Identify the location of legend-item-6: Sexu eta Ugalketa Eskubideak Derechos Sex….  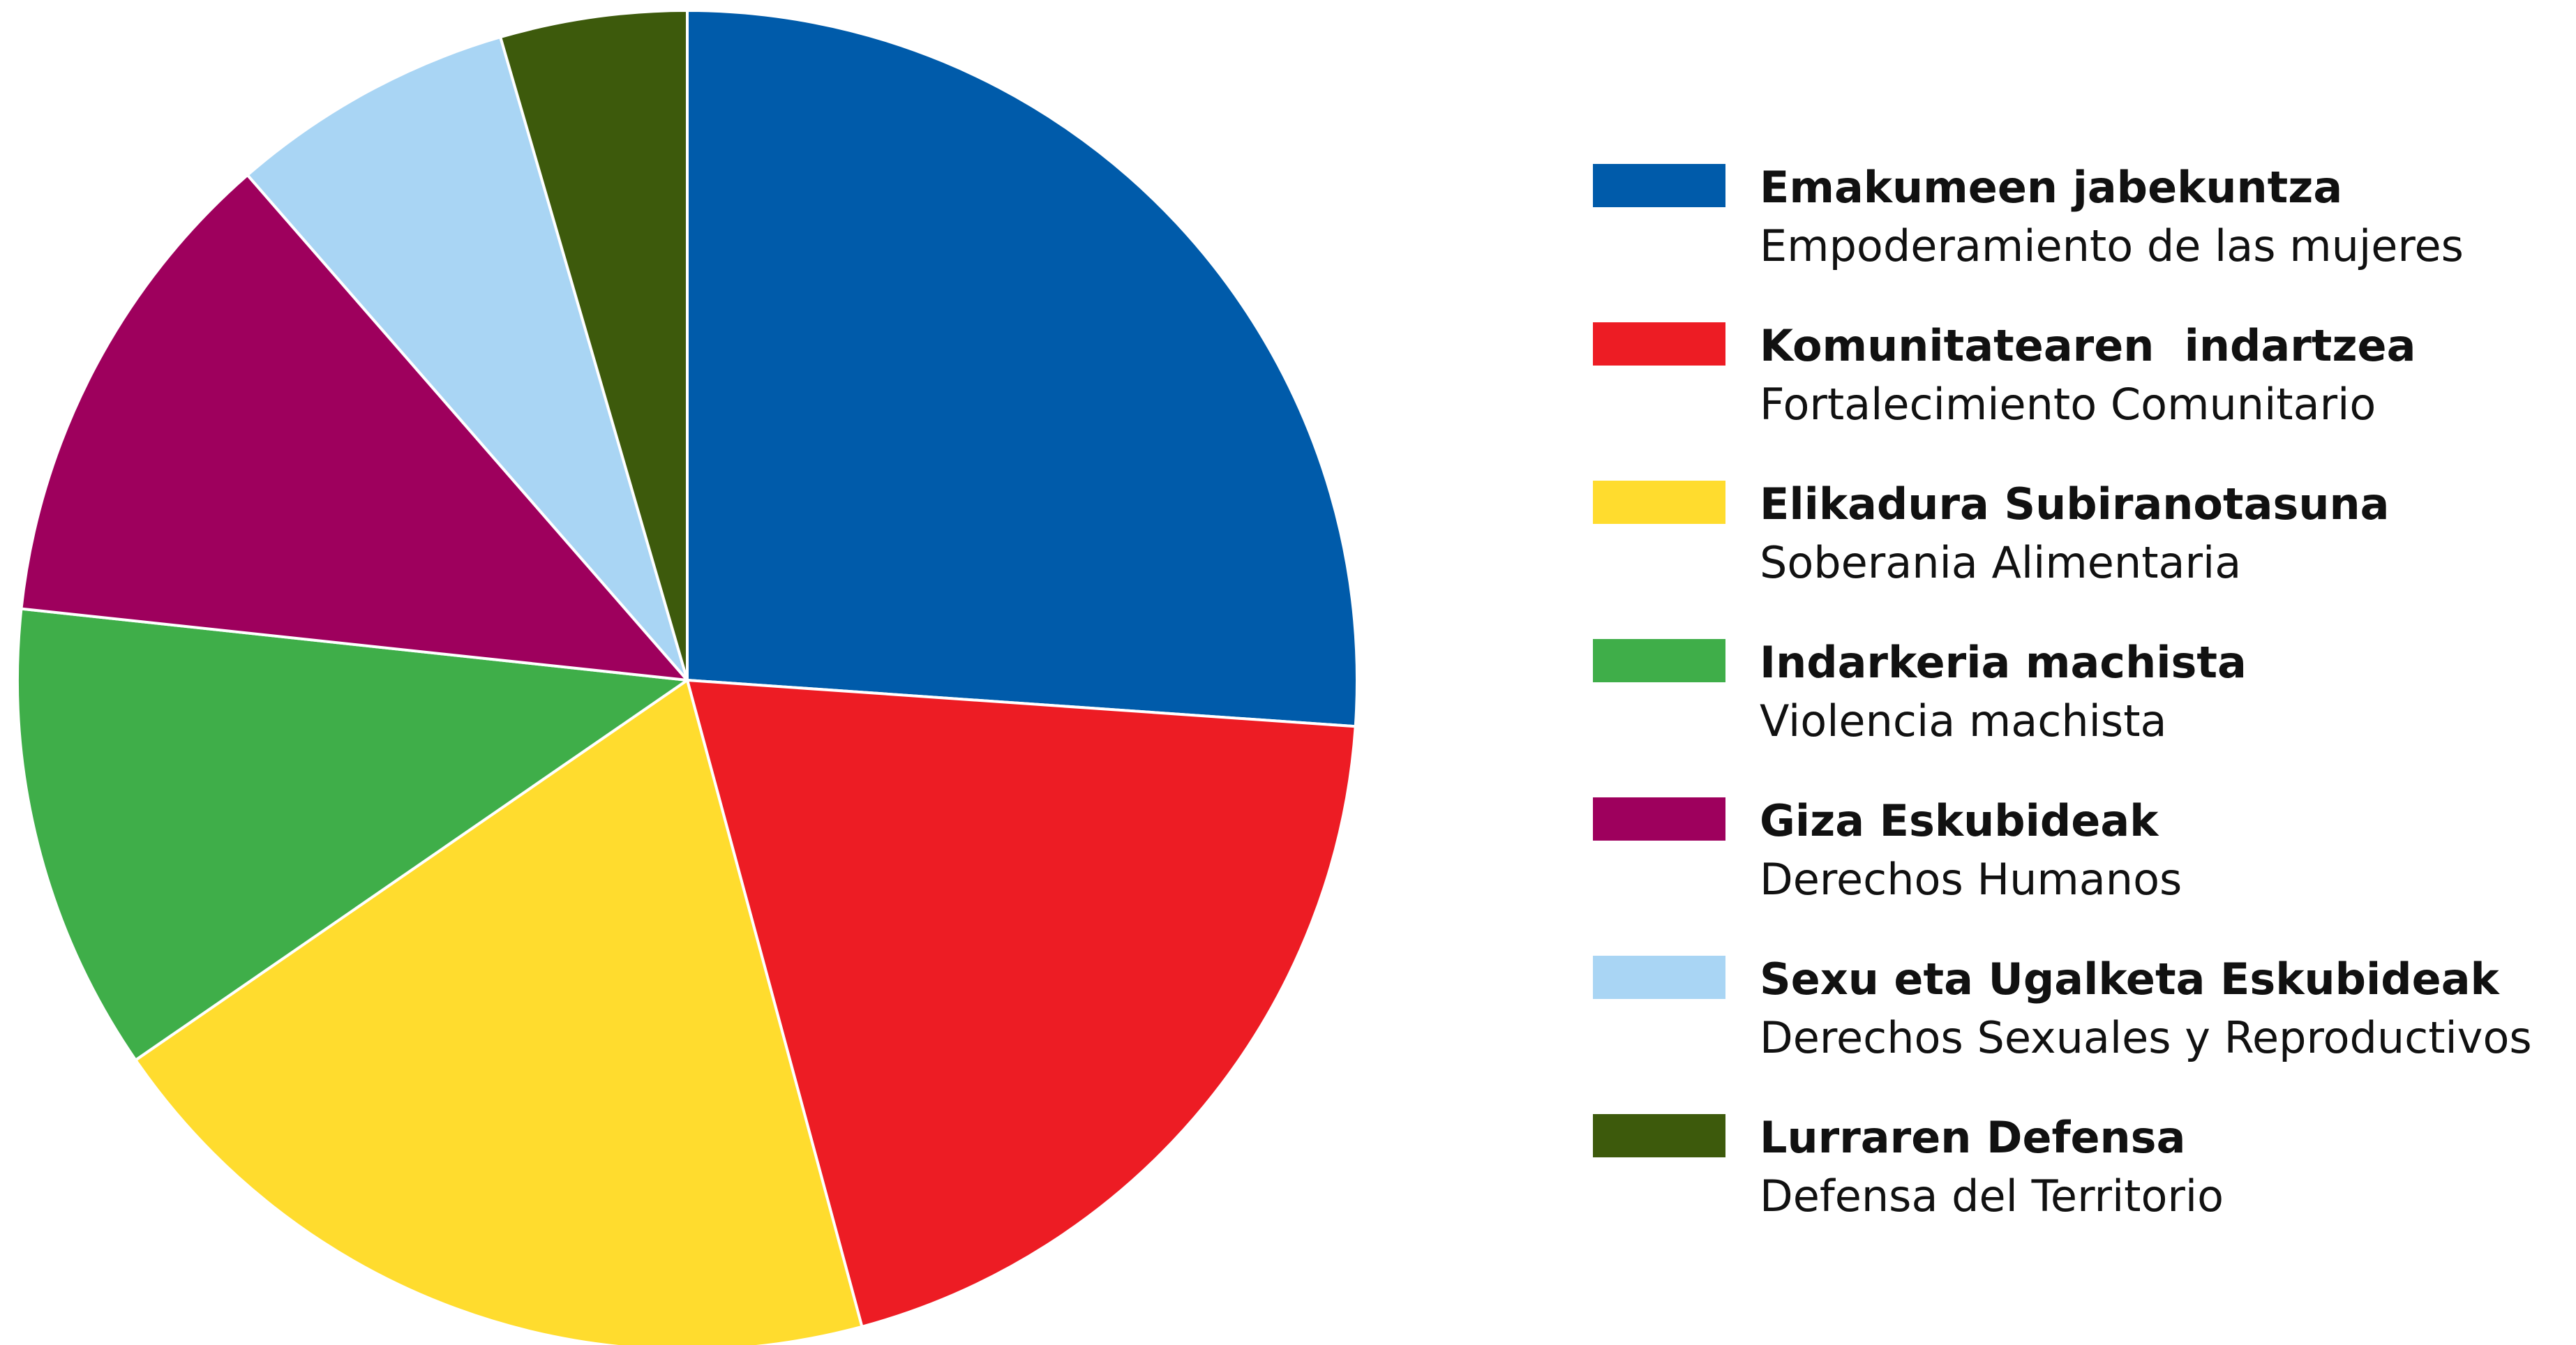
(2062, 1008).